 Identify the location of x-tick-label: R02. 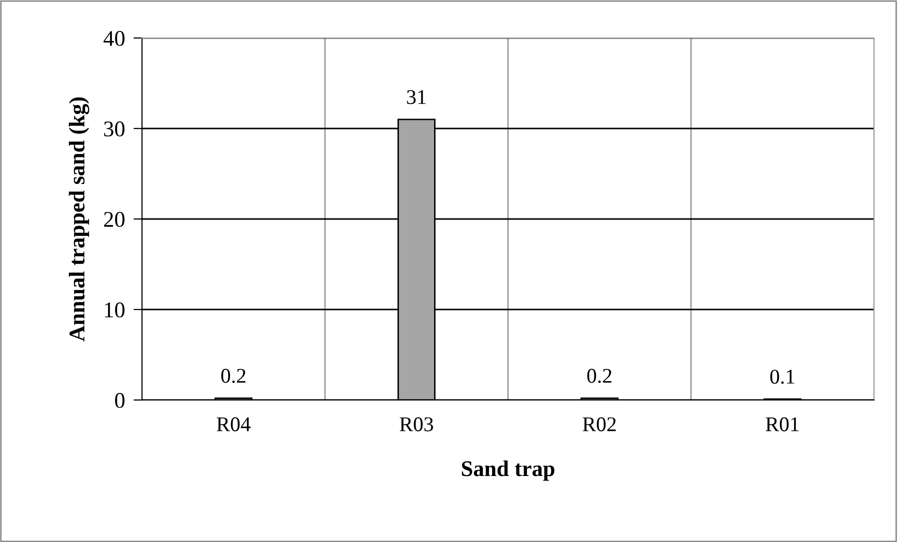
(599, 424).